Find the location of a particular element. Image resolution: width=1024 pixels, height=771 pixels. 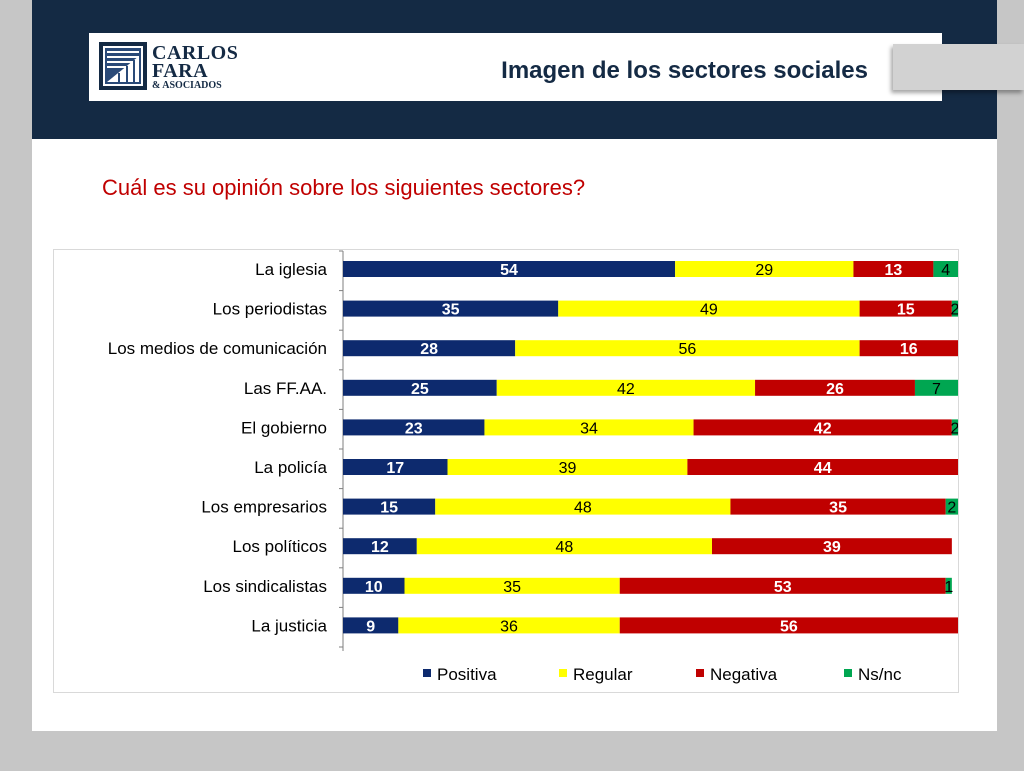

side-tab is located at coordinates (958, 67).